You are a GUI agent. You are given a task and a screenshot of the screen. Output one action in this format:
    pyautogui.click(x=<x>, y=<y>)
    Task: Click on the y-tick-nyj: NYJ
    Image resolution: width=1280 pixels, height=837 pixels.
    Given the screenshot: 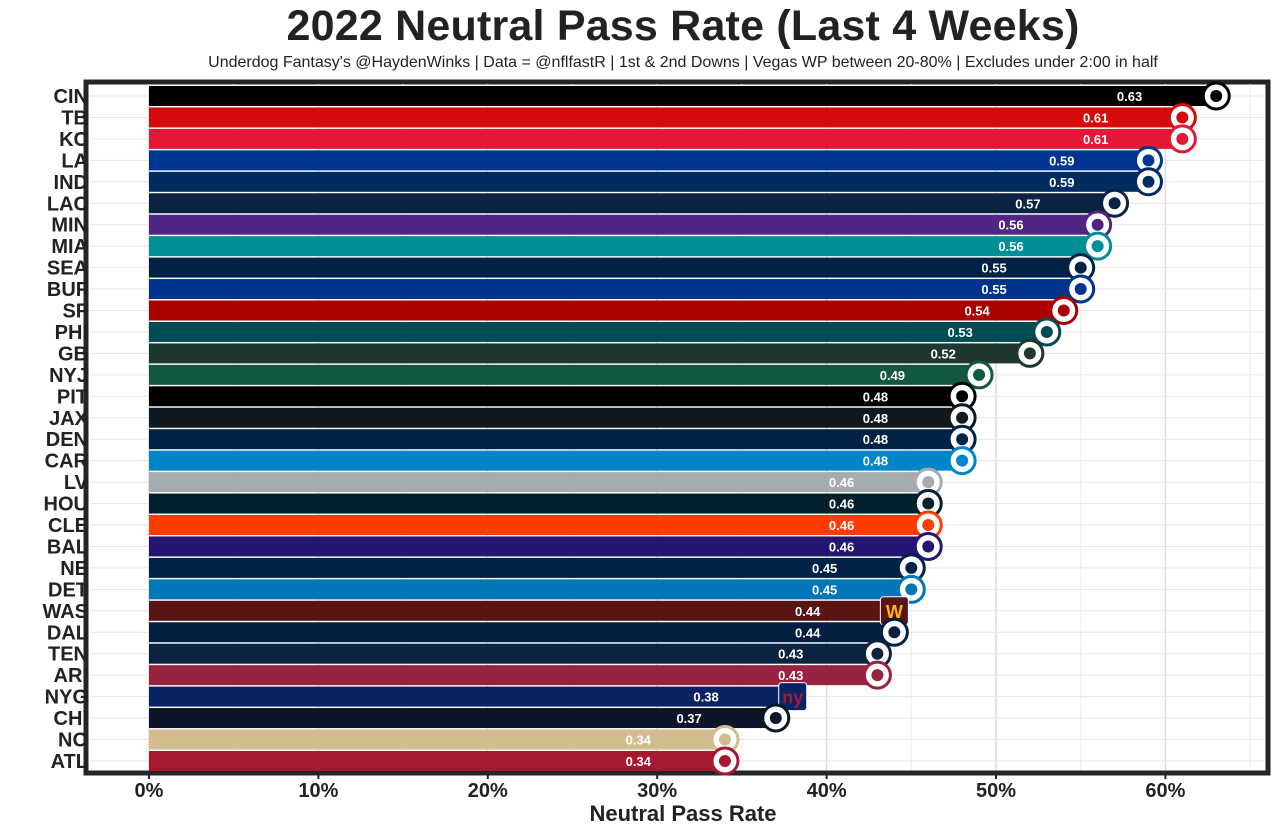 What is the action you would take?
    pyautogui.click(x=68, y=376)
    